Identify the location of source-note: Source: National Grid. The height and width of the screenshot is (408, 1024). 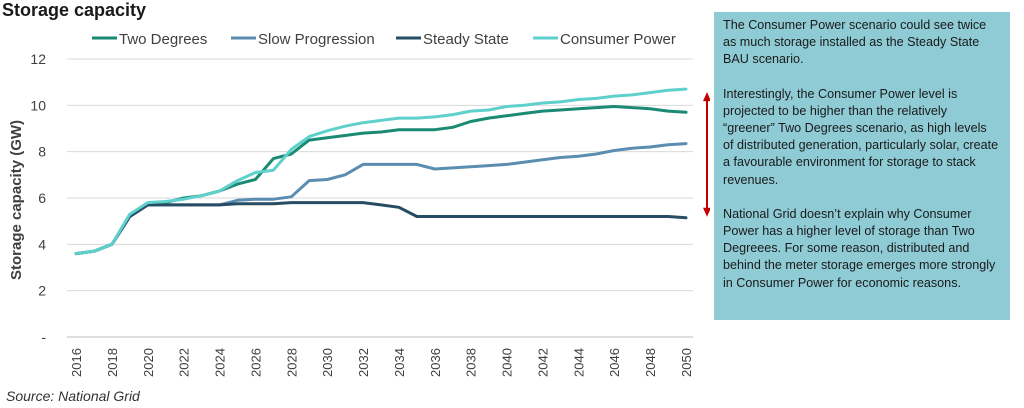
(73, 396).